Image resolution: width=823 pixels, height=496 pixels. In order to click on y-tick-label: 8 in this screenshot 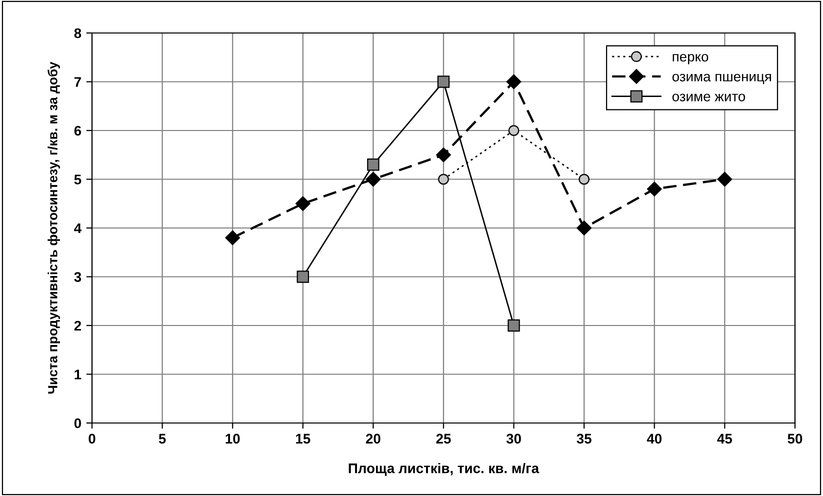, I will do `click(78, 33)`.